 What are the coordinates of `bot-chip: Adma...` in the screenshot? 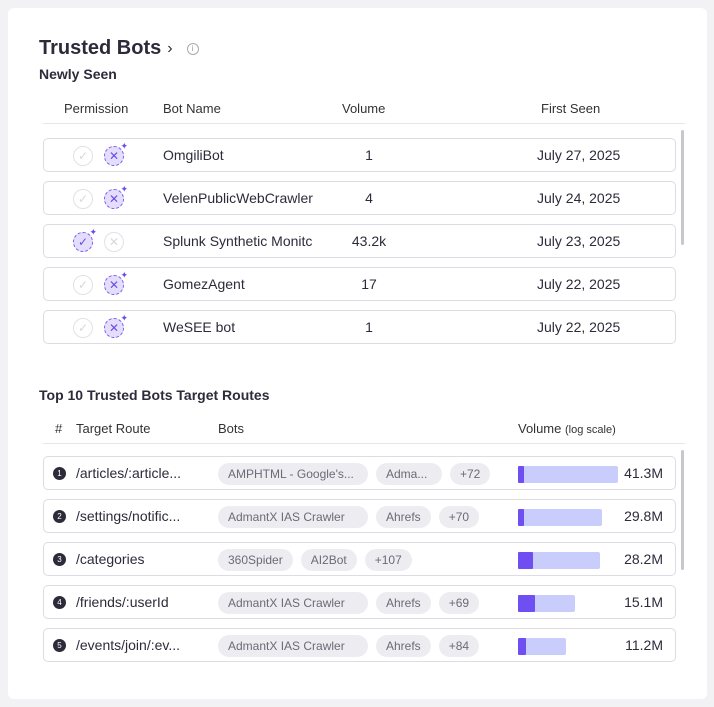 It's located at (409, 474).